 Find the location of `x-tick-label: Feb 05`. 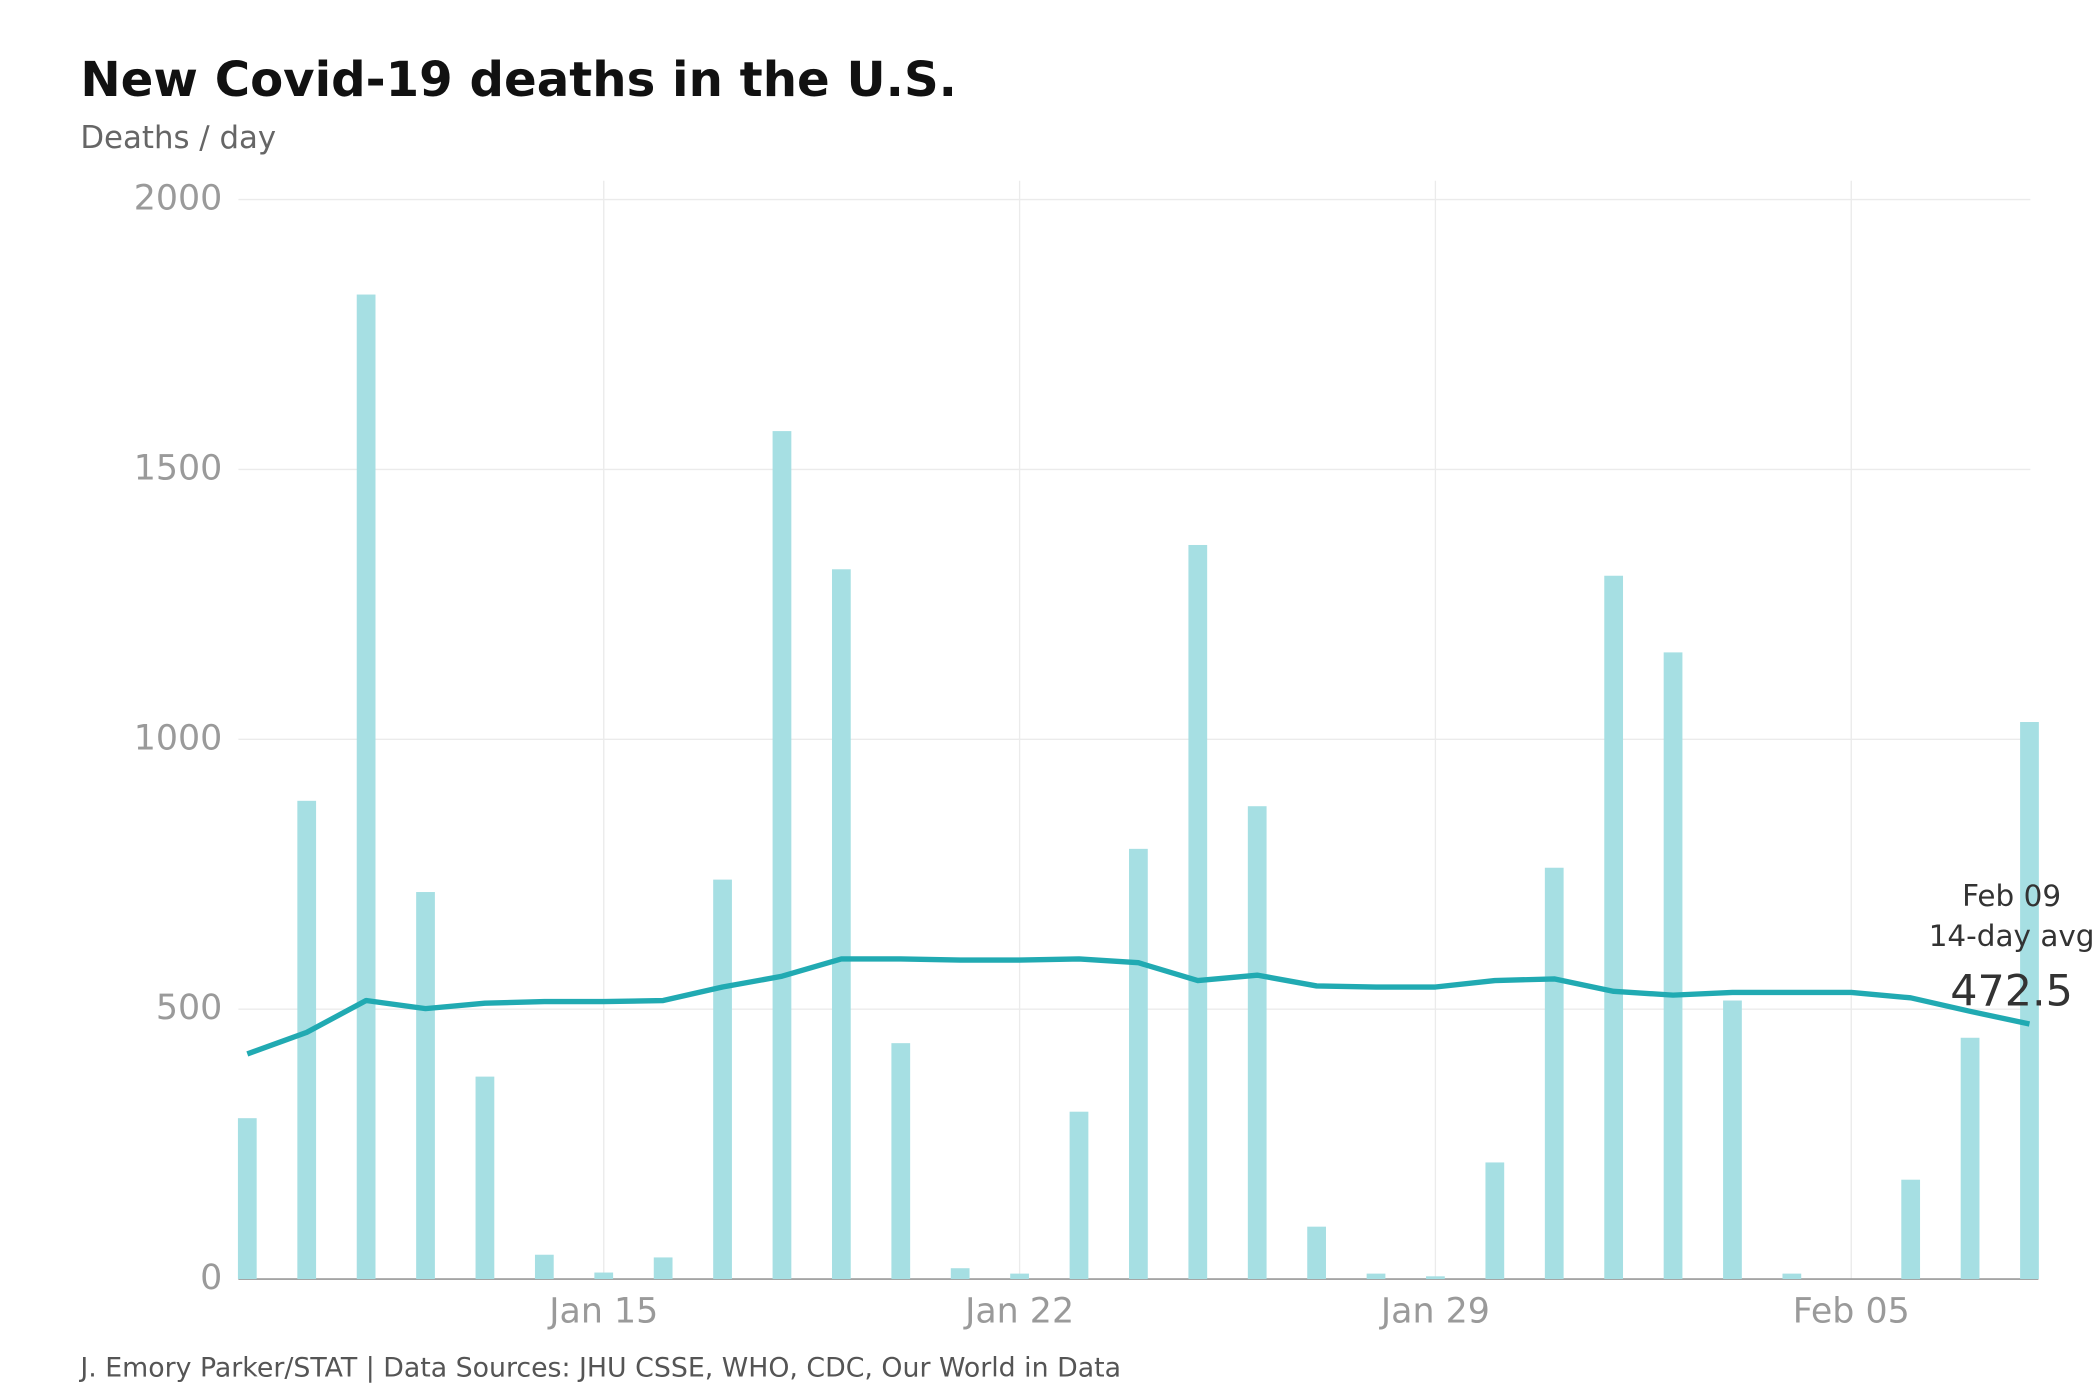

x-tick-label: Feb 05 is located at coordinates (1851, 1312).